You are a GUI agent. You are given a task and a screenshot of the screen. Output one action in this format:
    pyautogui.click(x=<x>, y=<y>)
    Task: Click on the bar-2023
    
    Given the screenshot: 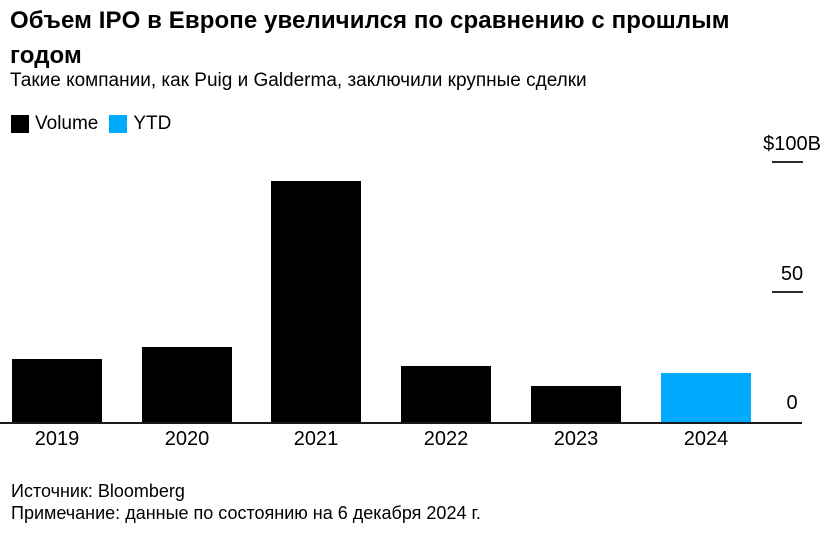 What is the action you would take?
    pyautogui.click(x=576, y=404)
    